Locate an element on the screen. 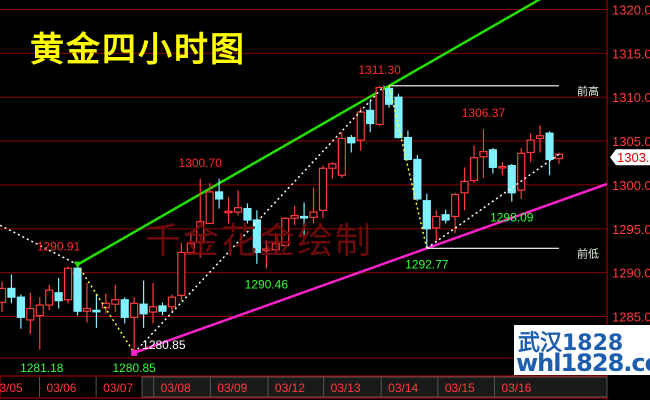 This screenshot has width=650, height=400. x-tick-label: 03/14 is located at coordinates (403, 388).